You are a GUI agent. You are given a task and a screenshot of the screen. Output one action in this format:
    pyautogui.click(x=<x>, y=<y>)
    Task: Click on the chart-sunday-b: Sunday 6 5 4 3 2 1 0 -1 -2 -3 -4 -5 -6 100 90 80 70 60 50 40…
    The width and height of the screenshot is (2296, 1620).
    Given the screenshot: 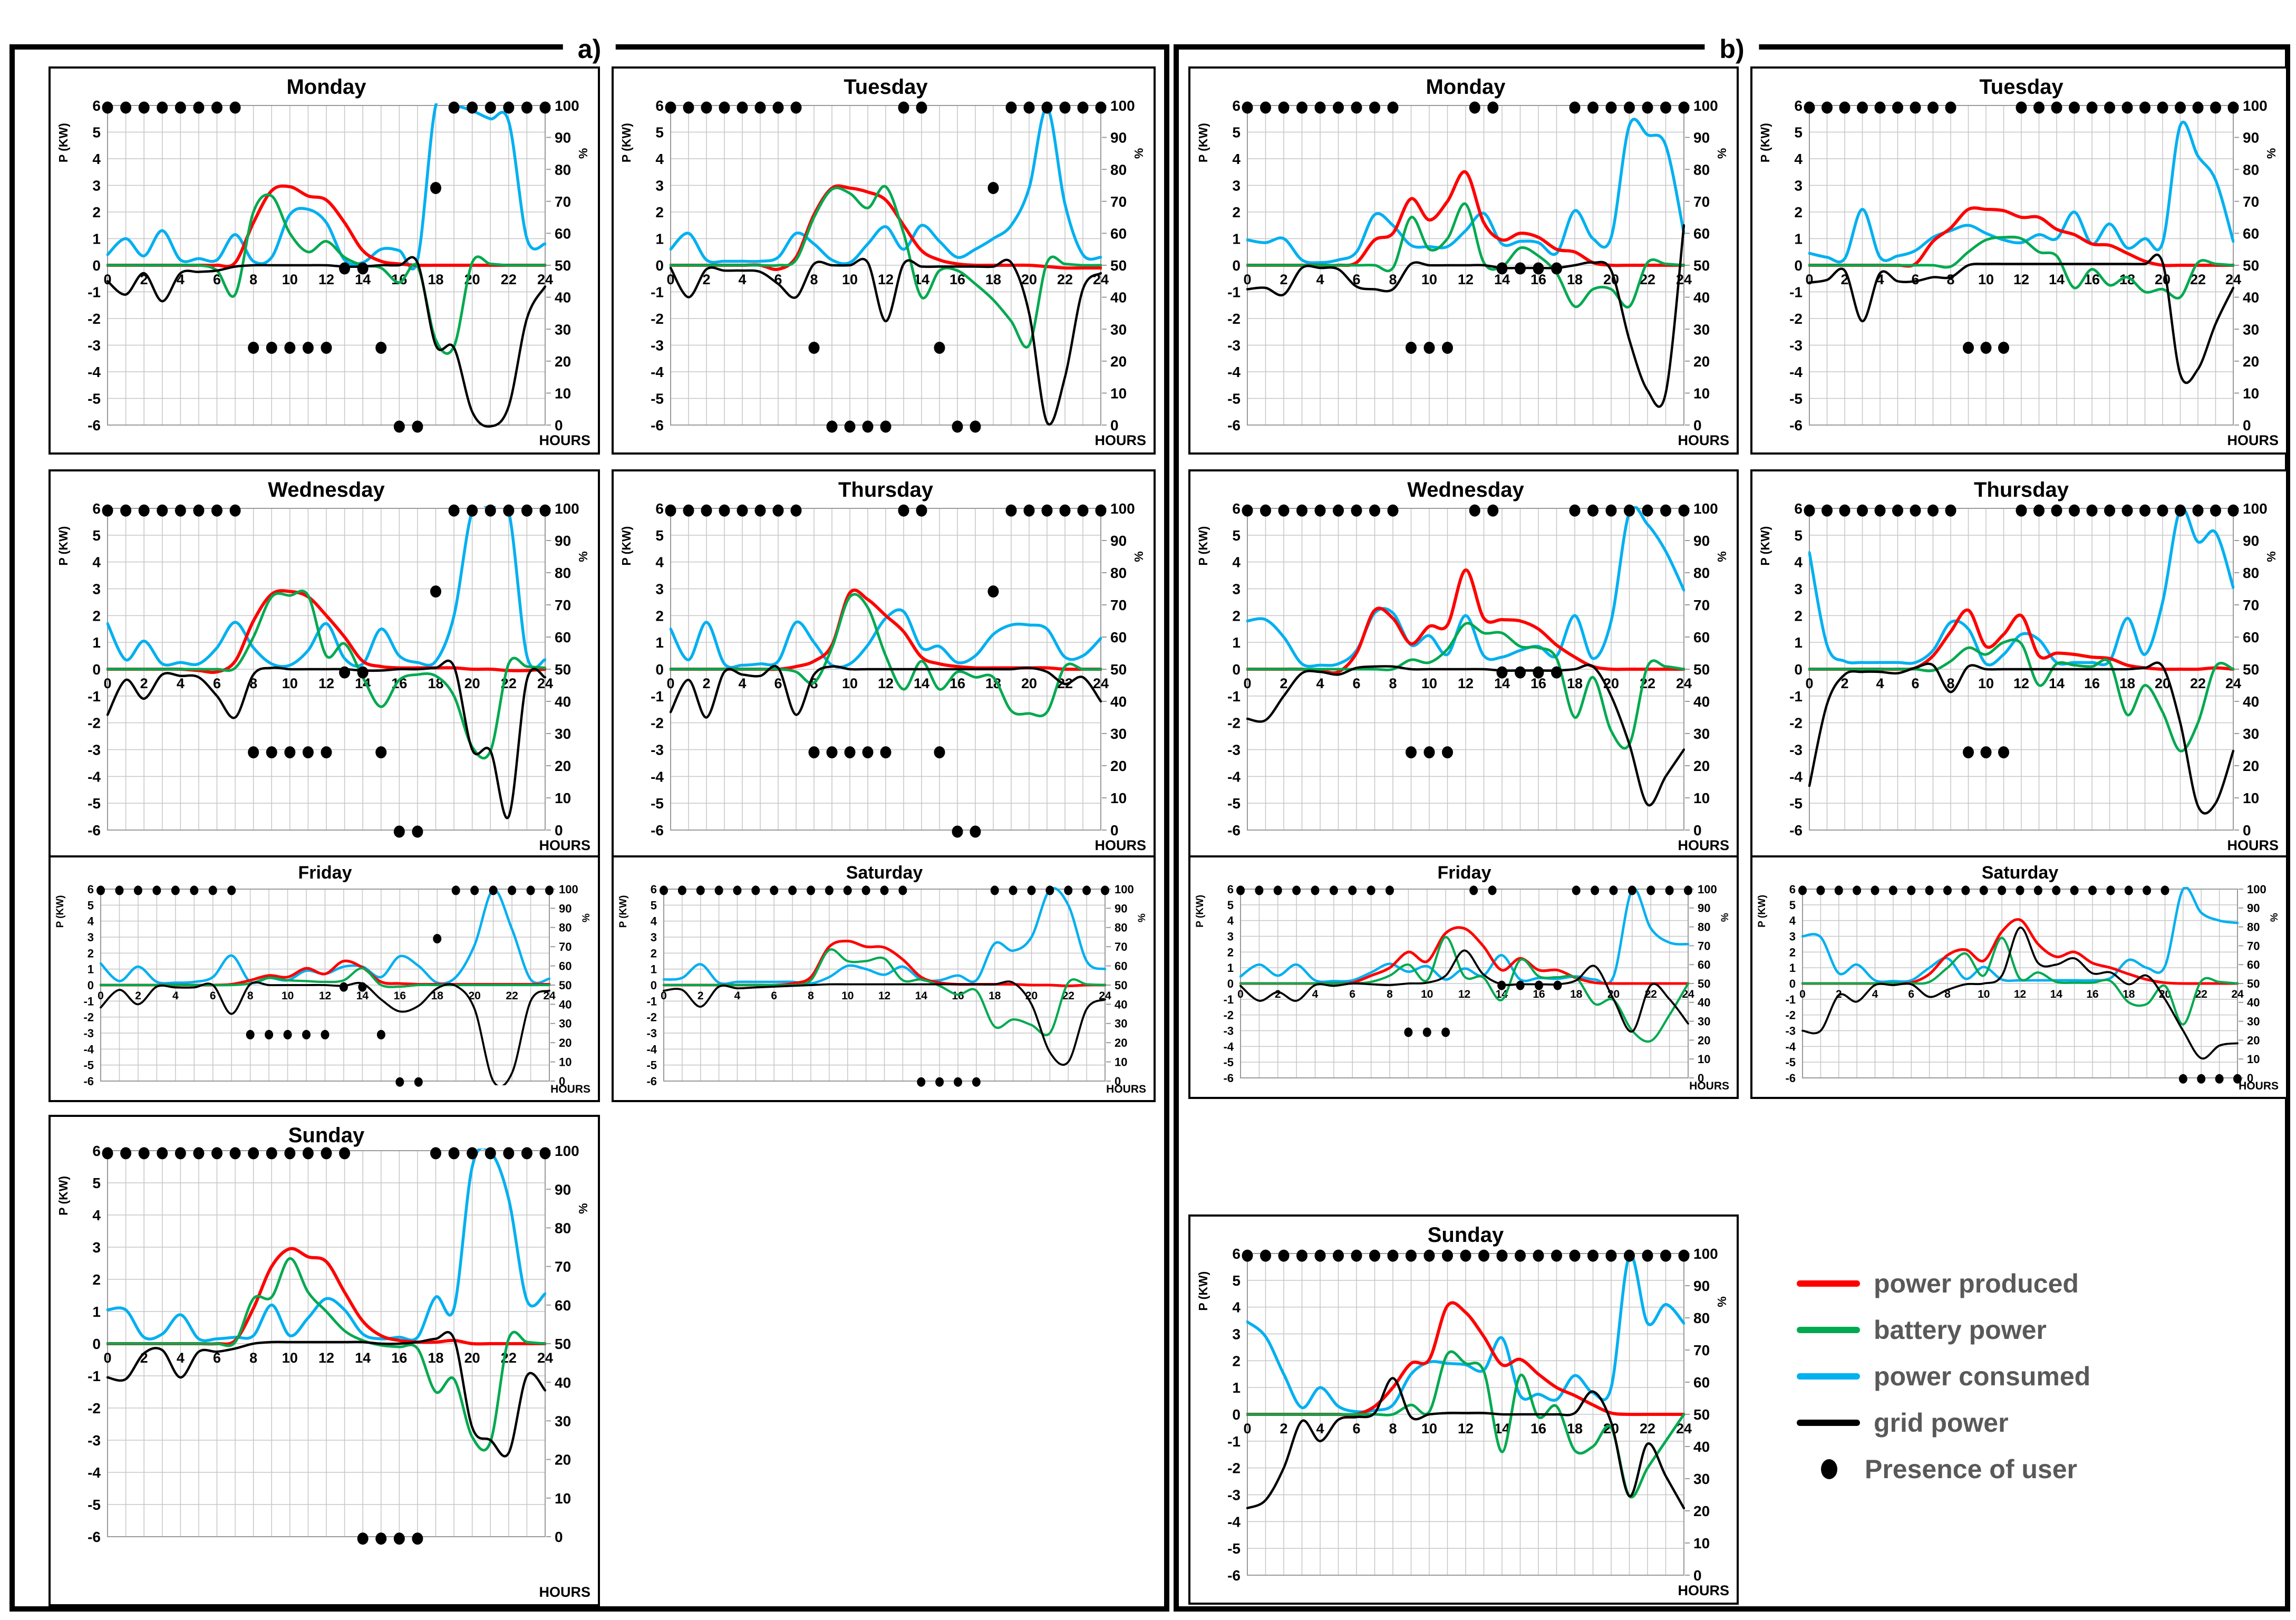 What is the action you would take?
    pyautogui.click(x=1463, y=1409)
    